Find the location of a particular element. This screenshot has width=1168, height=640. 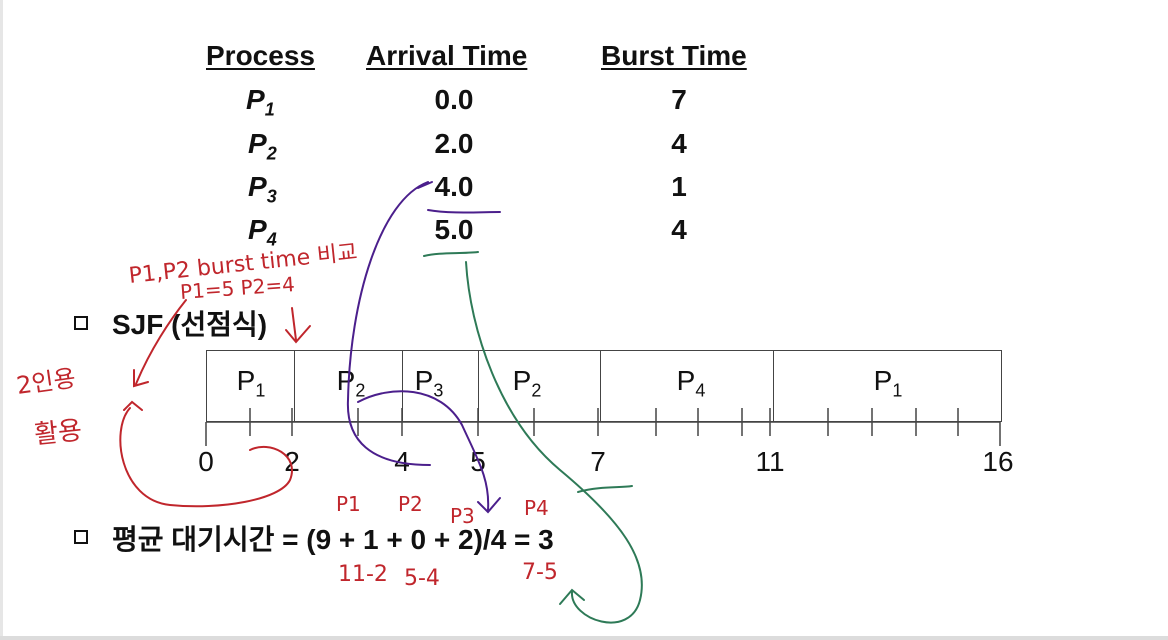

page-edge-bottom is located at coordinates (584, 638).